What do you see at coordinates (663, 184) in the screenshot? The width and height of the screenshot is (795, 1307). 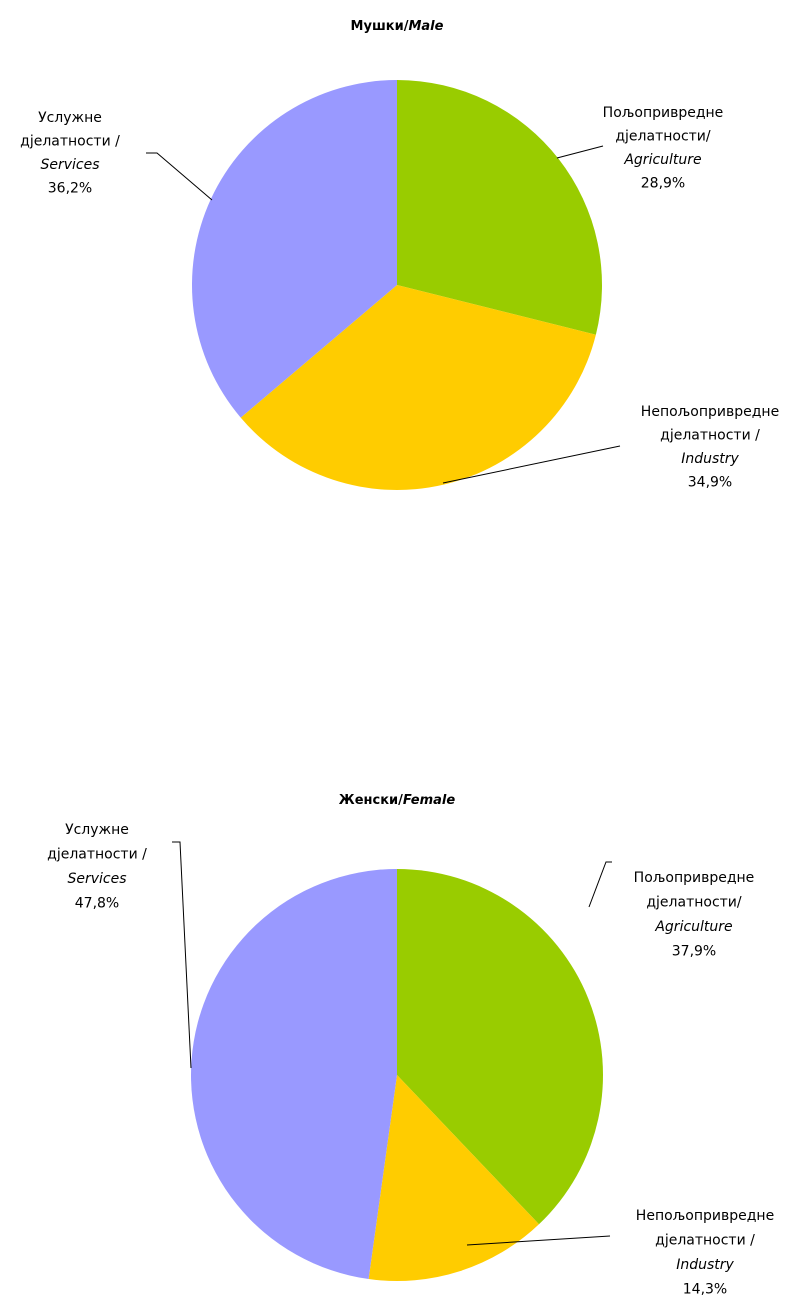 I see `value-label: 28,9%` at bounding box center [663, 184].